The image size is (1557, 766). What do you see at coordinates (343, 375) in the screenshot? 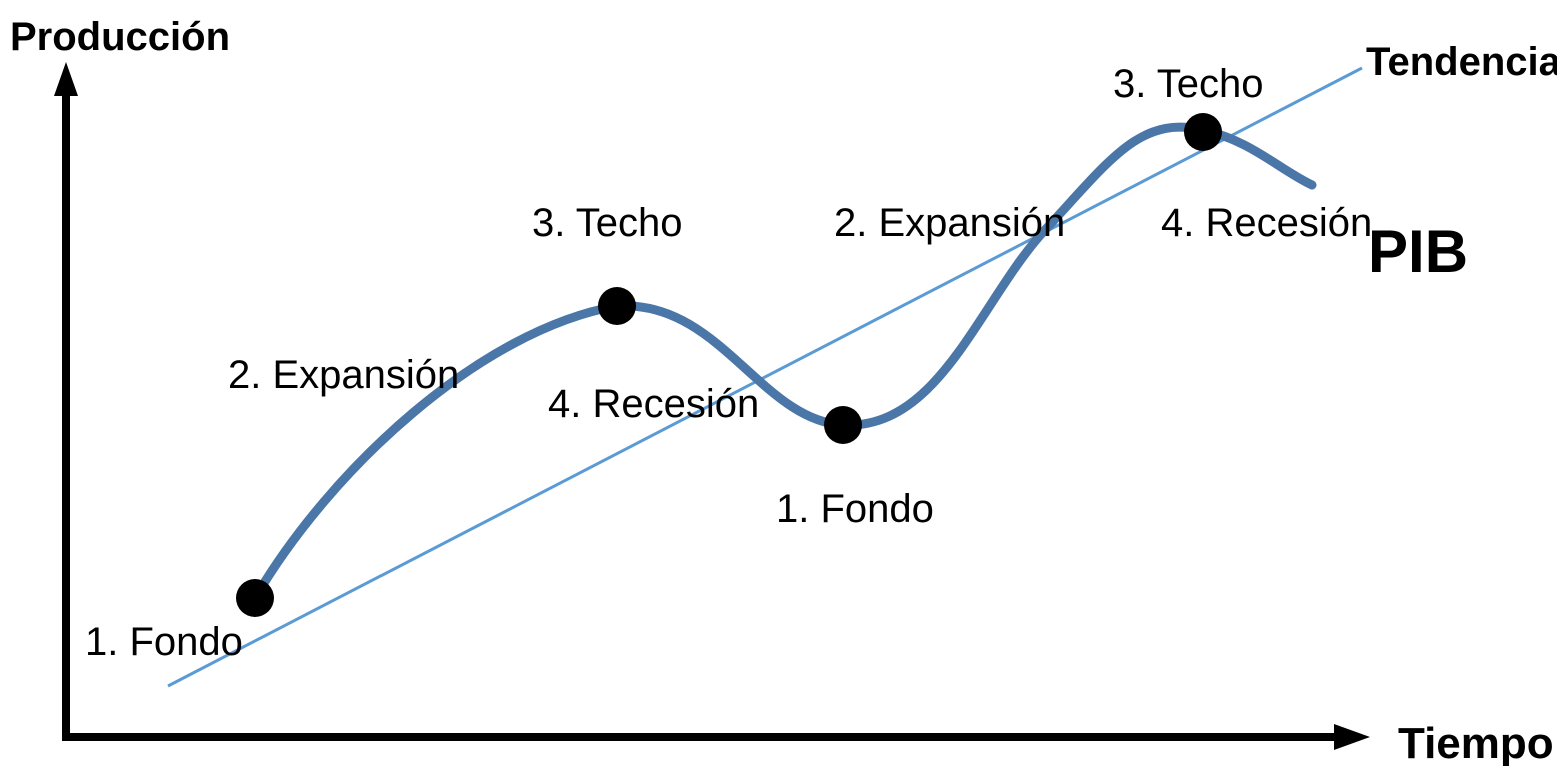
I see `phase-label-expansion-1: 2. Expansión` at bounding box center [343, 375].